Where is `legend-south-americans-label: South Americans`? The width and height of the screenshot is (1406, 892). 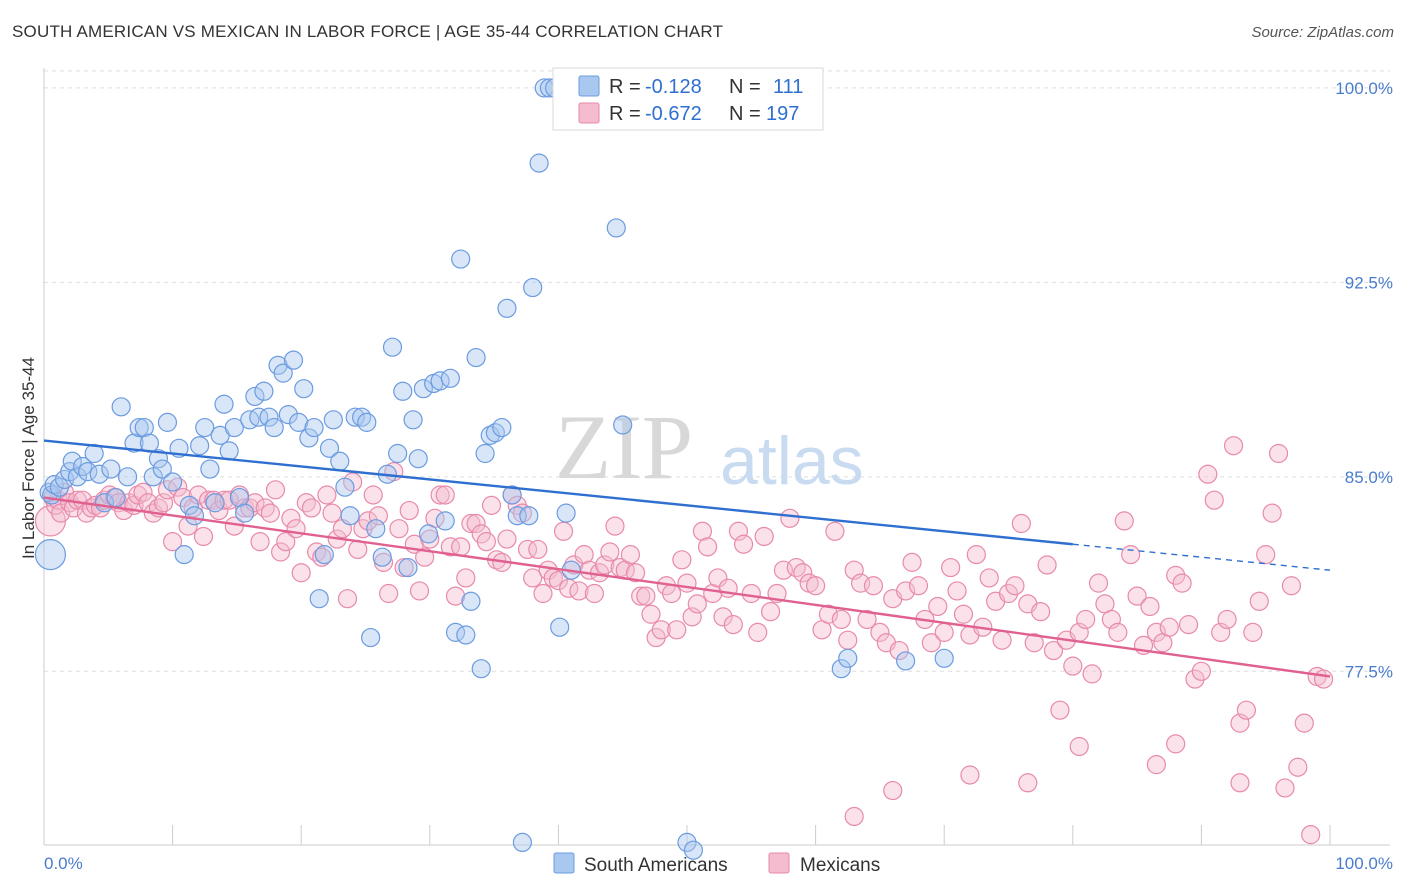 legend-south-americans-label: South Americans is located at coordinates (656, 865).